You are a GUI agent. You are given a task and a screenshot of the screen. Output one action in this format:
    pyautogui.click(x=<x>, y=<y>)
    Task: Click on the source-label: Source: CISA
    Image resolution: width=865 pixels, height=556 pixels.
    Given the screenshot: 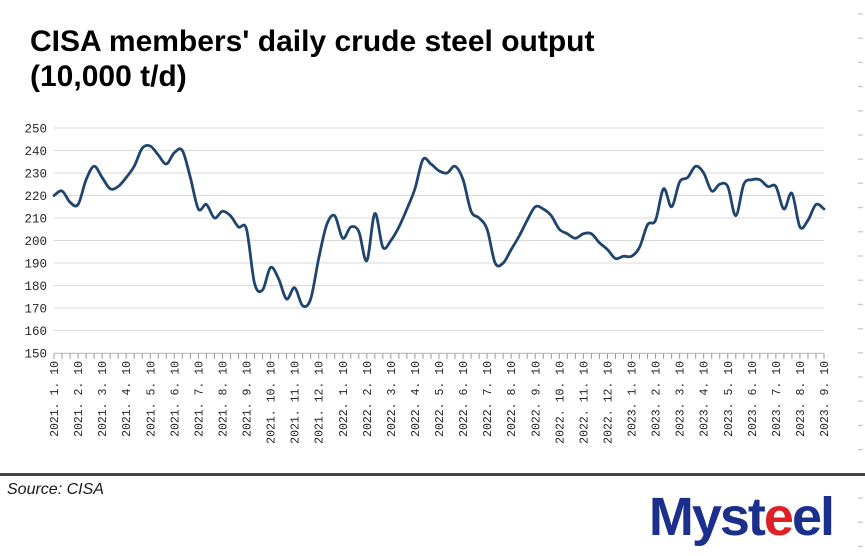 What is the action you would take?
    pyautogui.click(x=55, y=489)
    